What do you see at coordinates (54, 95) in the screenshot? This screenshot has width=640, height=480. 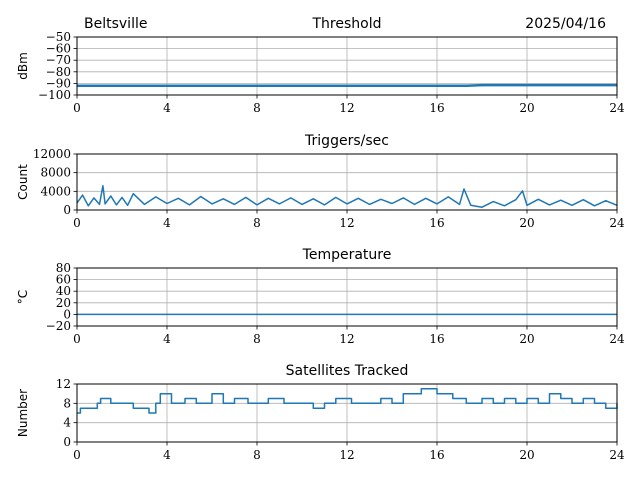 I see `y-tick-label: −100` at bounding box center [54, 95].